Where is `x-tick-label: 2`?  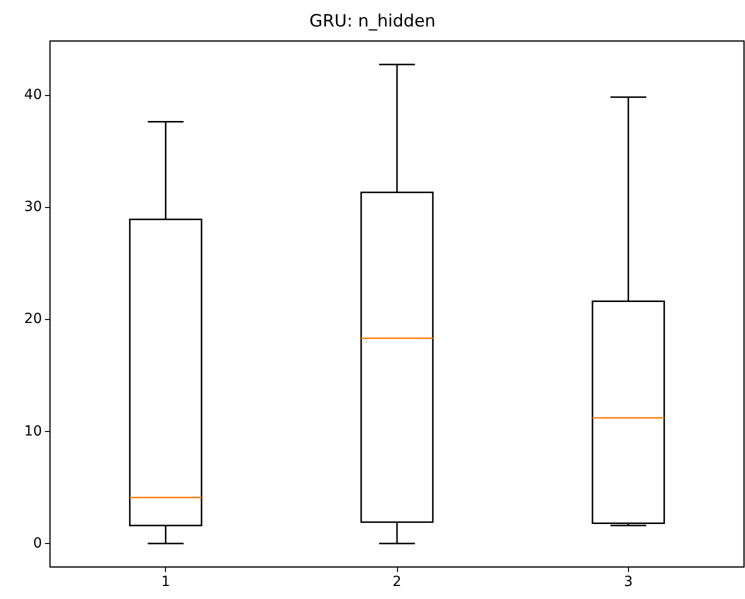
x-tick-label: 2 is located at coordinates (397, 582).